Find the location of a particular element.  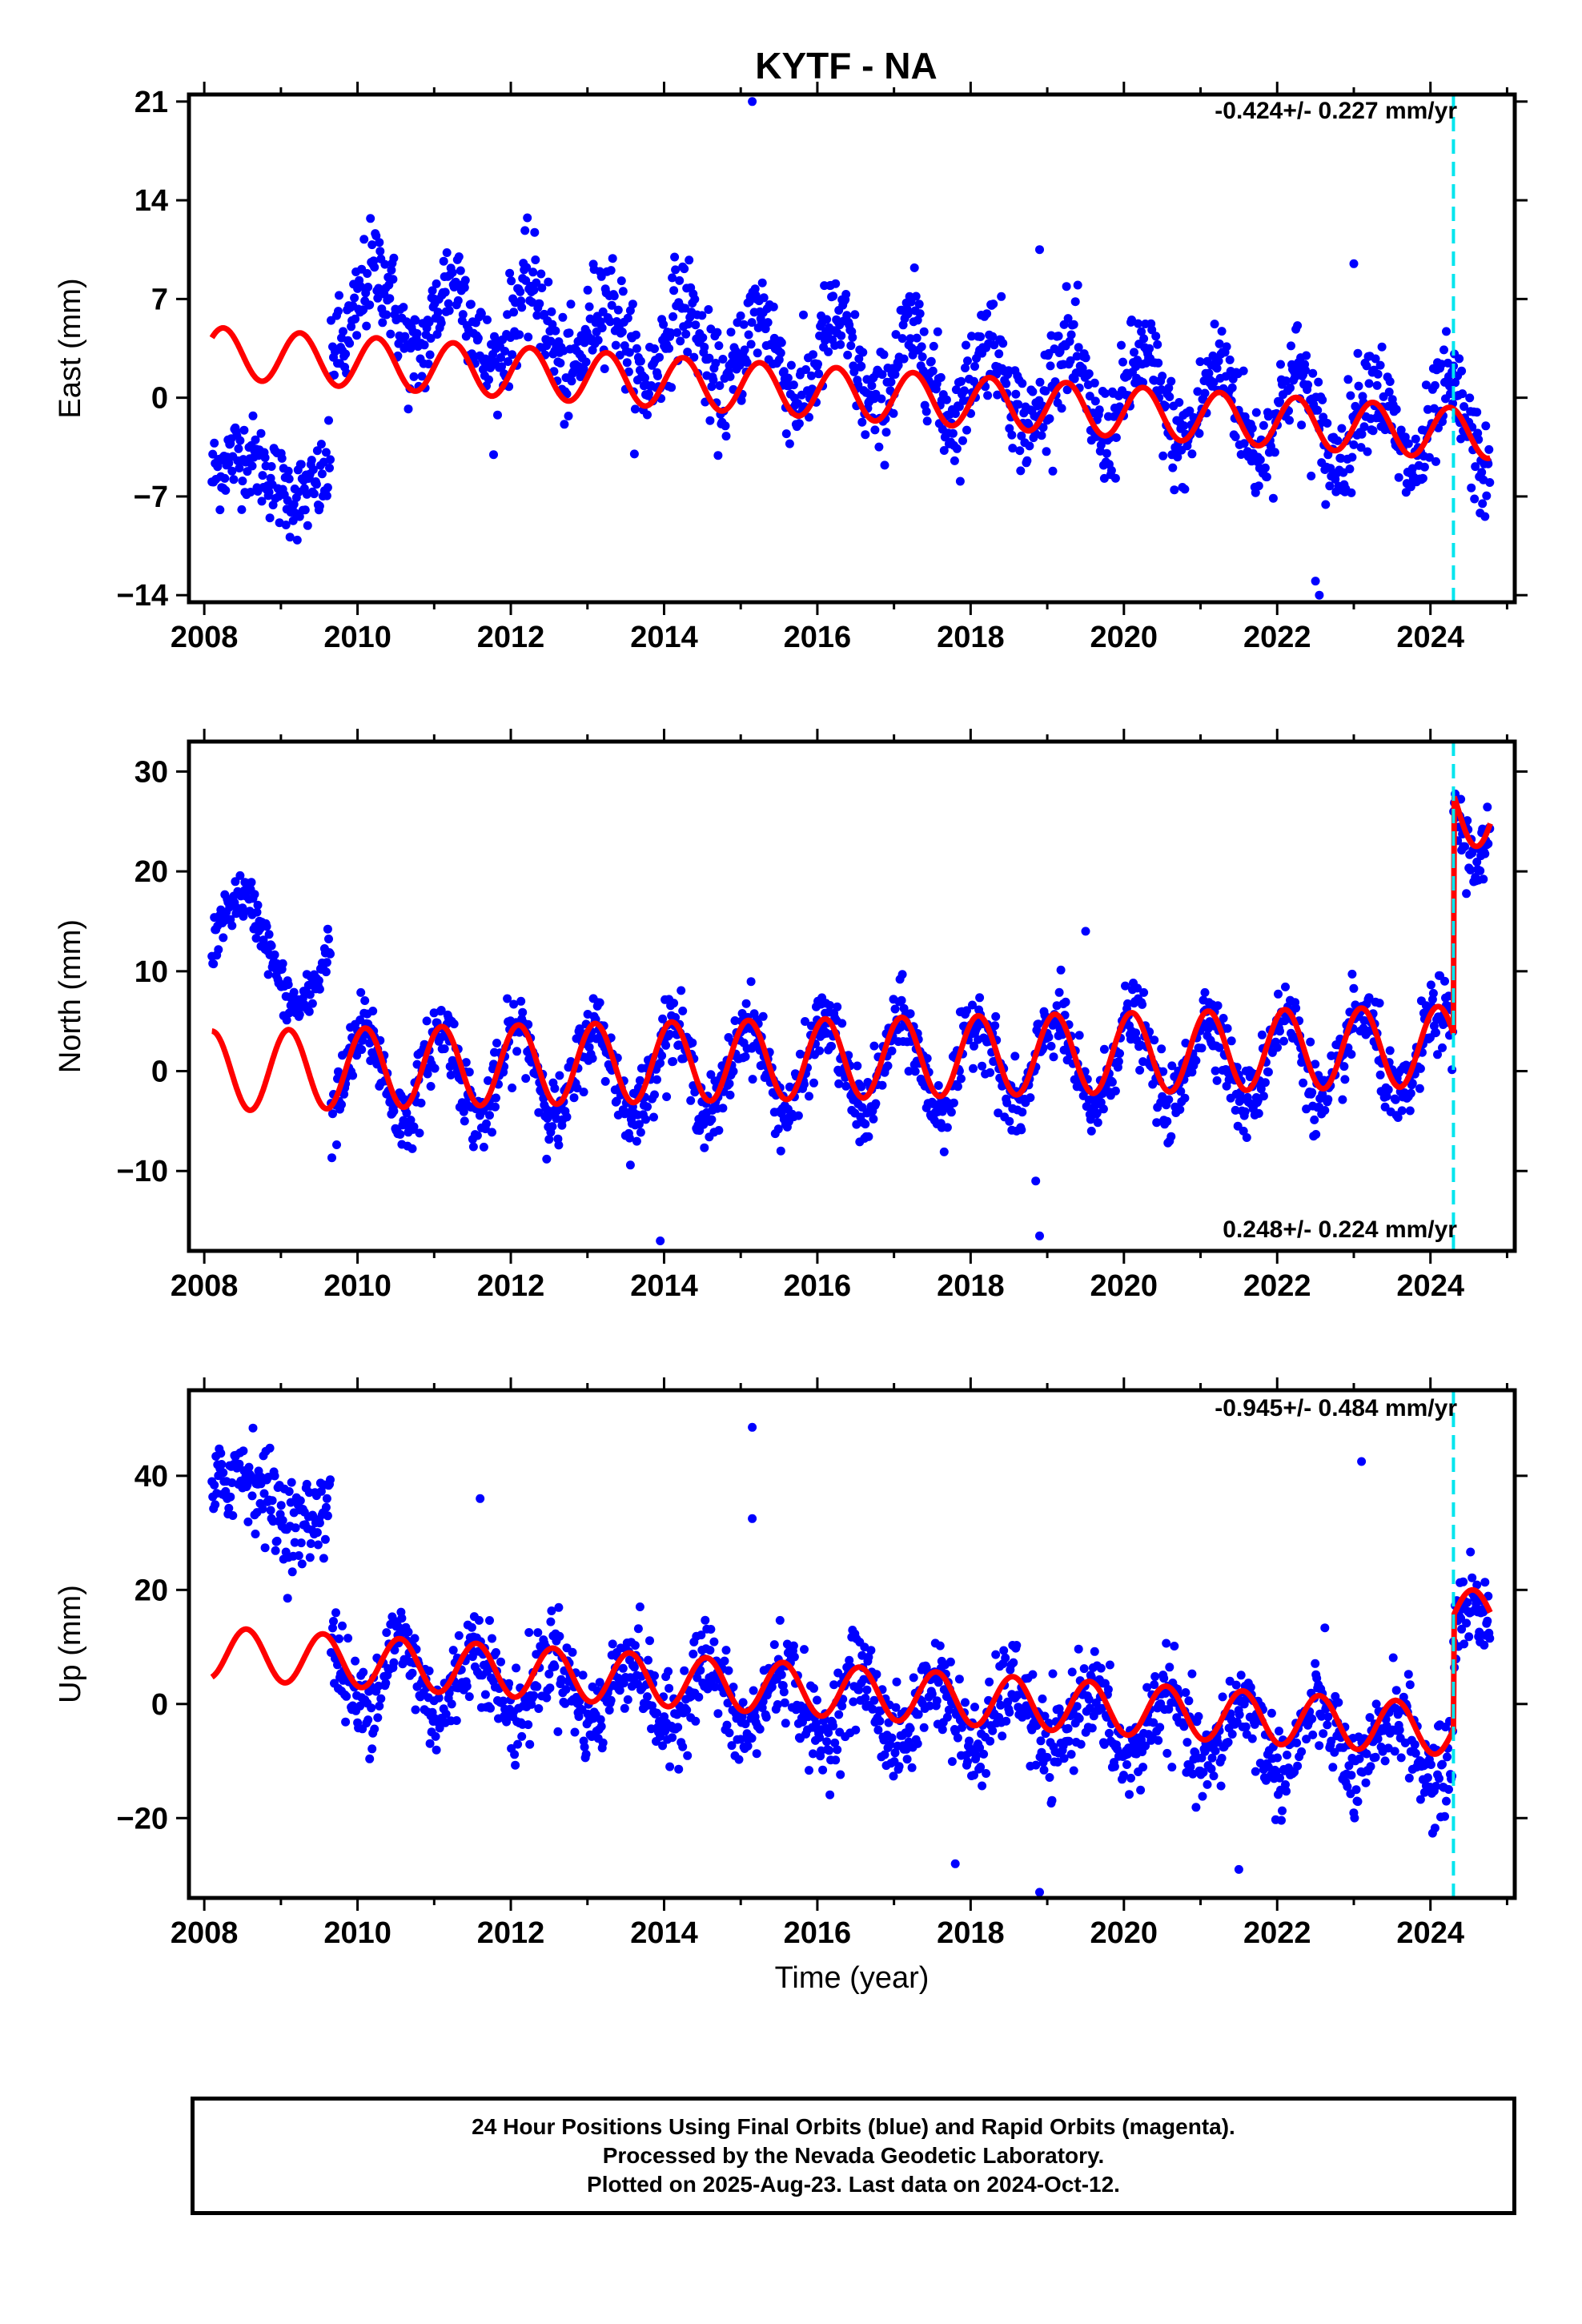

outlier-point is located at coordinates (752, 1427).